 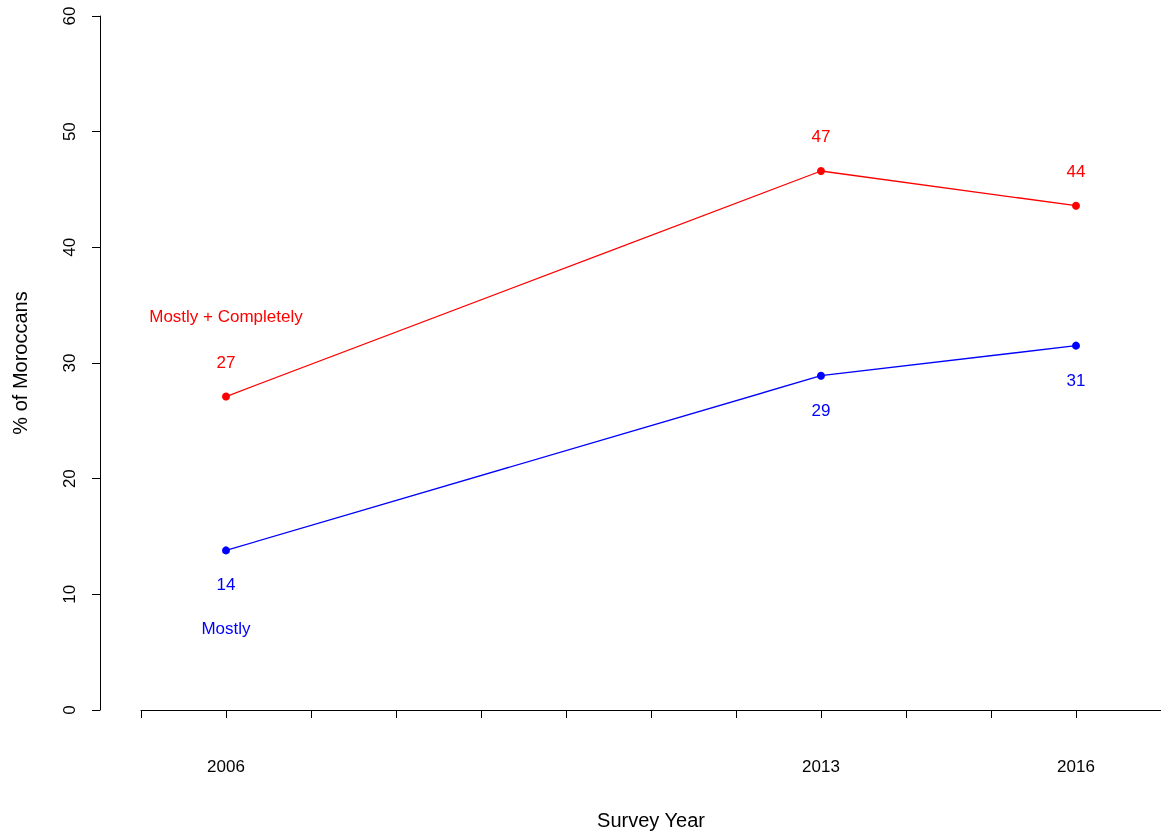 I want to click on y-tick-label: 0, so click(x=69, y=710).